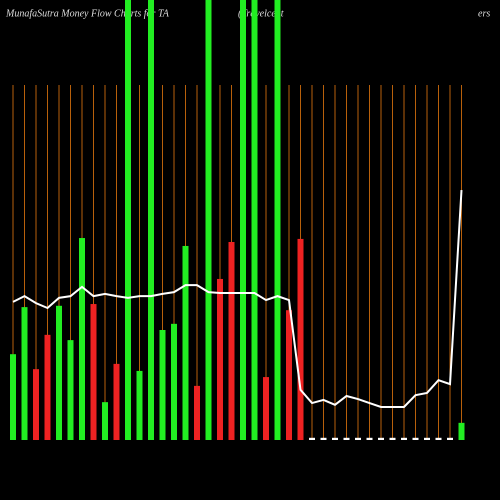 This screenshot has height=500, width=500. What do you see at coordinates (261, 13) in the screenshot?
I see `chart-subtitle: (Travelcent` at bounding box center [261, 13].